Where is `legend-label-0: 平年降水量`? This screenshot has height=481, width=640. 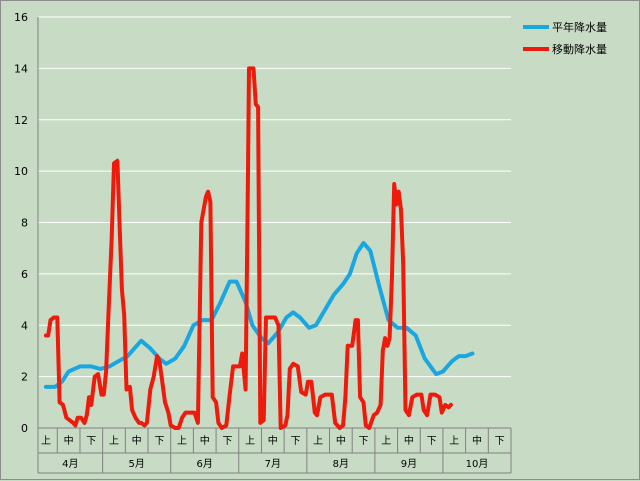 legend-label-0: 平年降水量 is located at coordinates (579, 27).